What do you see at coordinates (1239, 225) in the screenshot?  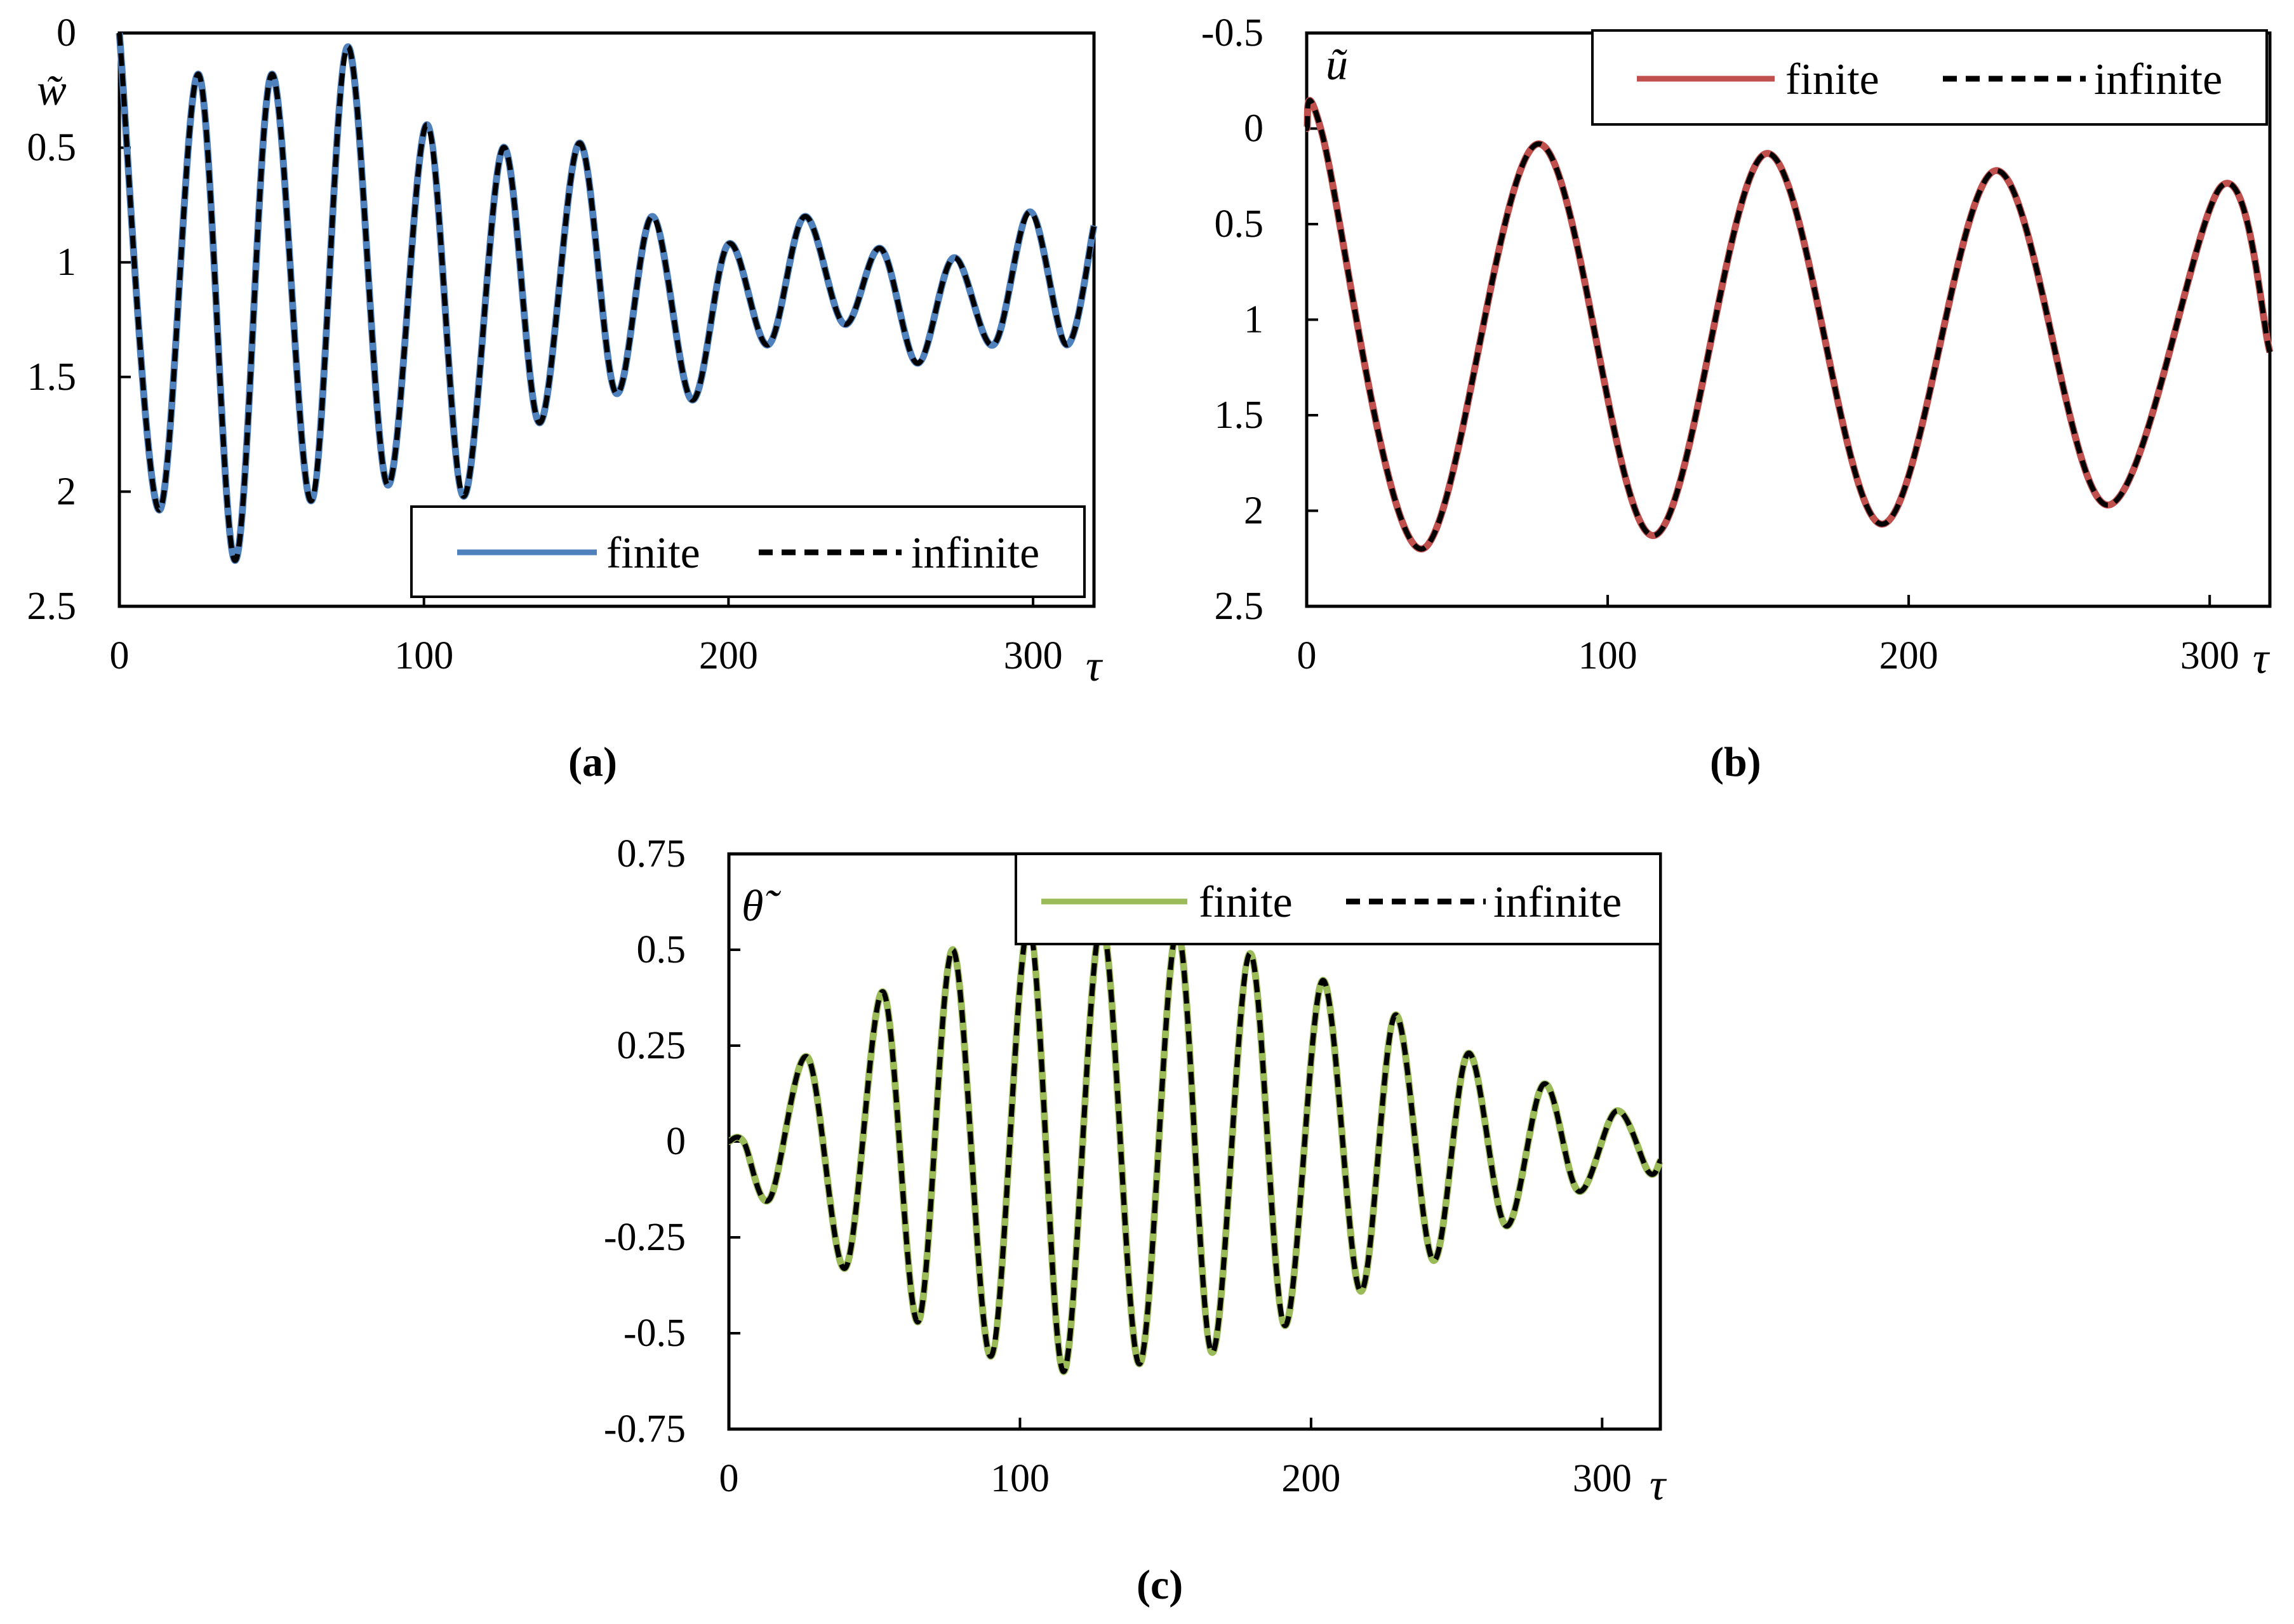 I see `y-tick-label-b-2: 0.5` at bounding box center [1239, 225].